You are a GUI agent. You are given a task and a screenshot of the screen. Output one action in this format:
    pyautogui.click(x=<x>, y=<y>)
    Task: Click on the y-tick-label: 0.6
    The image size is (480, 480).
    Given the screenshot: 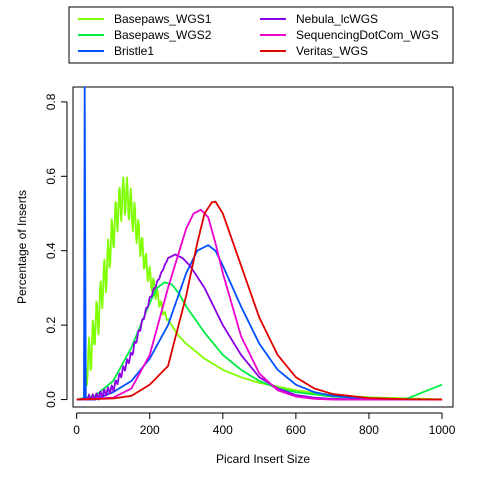 What is the action you would take?
    pyautogui.click(x=51, y=176)
    